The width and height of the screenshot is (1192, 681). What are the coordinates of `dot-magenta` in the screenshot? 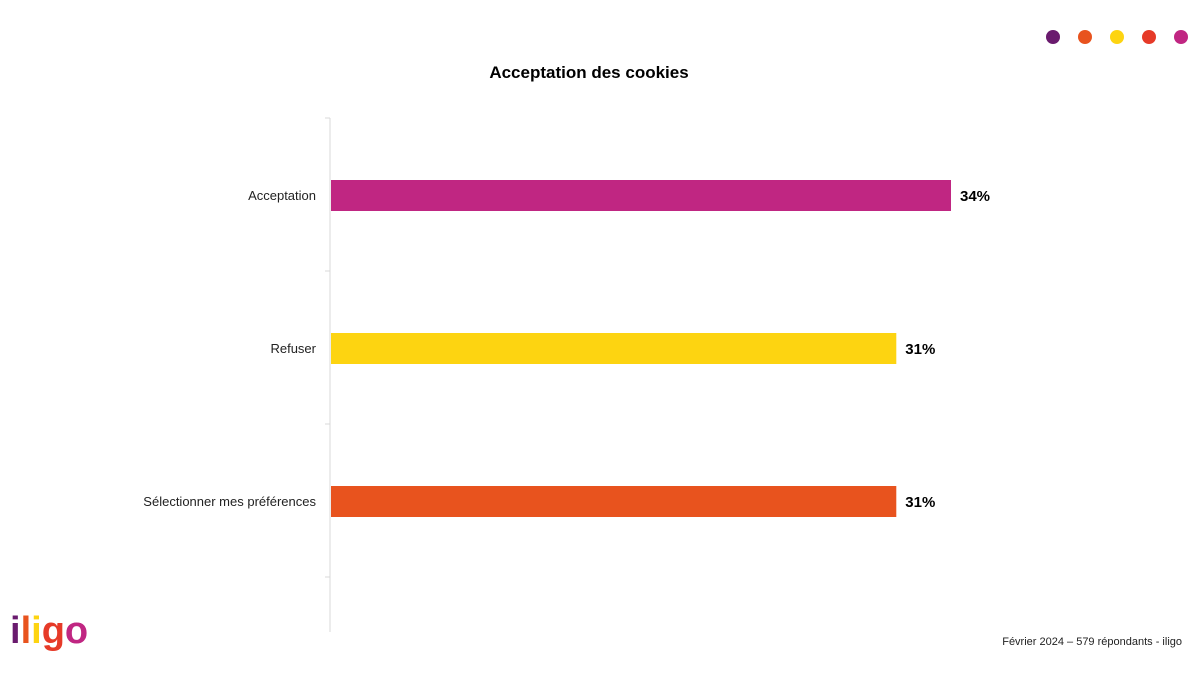 It's located at (1181, 37).